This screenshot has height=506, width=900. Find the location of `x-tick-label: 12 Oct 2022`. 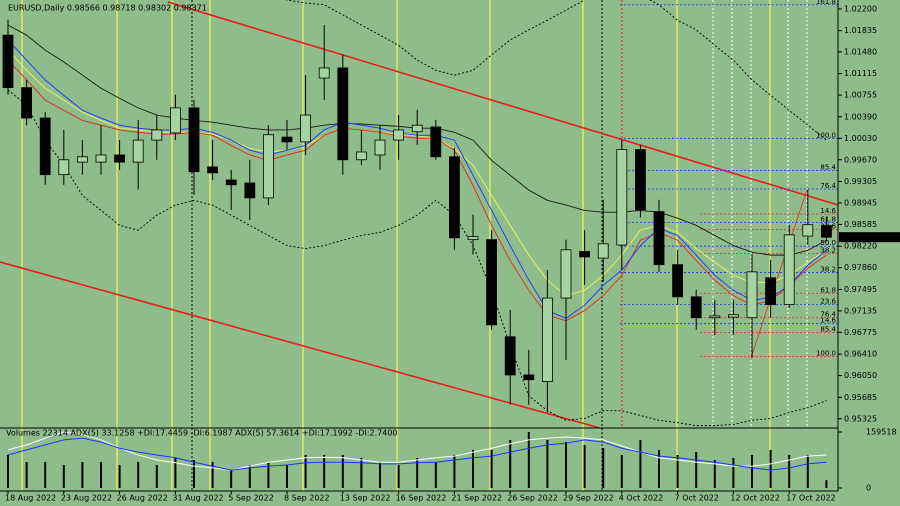

x-tick-label: 12 Oct 2022 is located at coordinates (754, 498).